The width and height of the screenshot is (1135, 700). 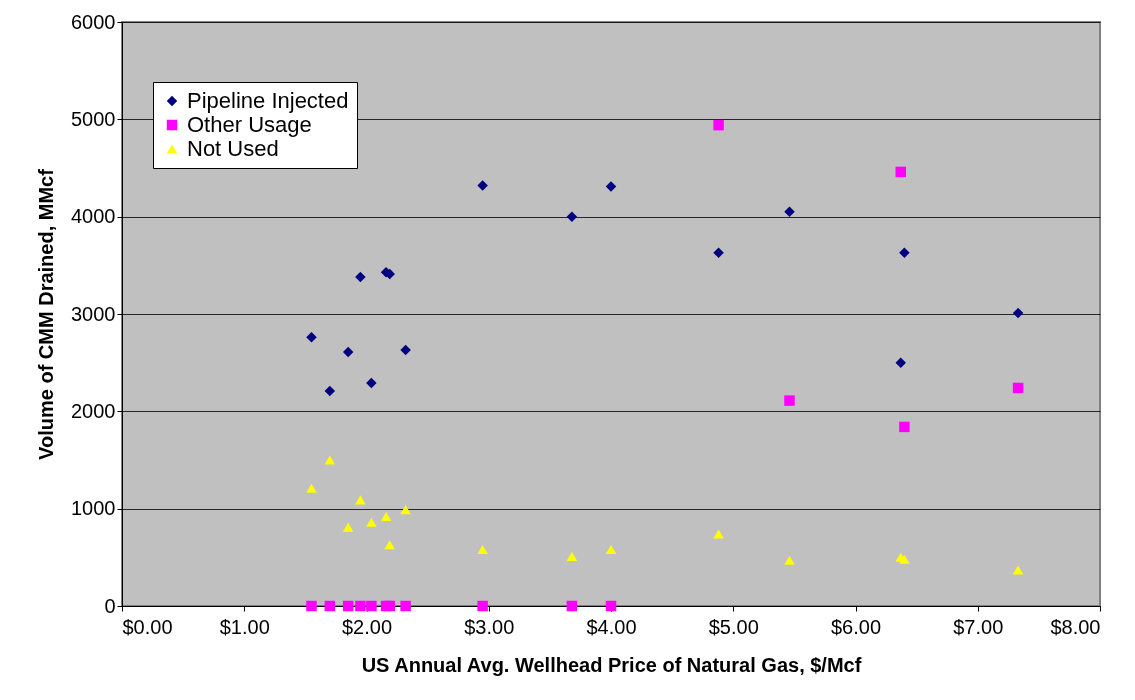 What do you see at coordinates (147, 626) in the screenshot?
I see `x-tick-label: $0.00` at bounding box center [147, 626].